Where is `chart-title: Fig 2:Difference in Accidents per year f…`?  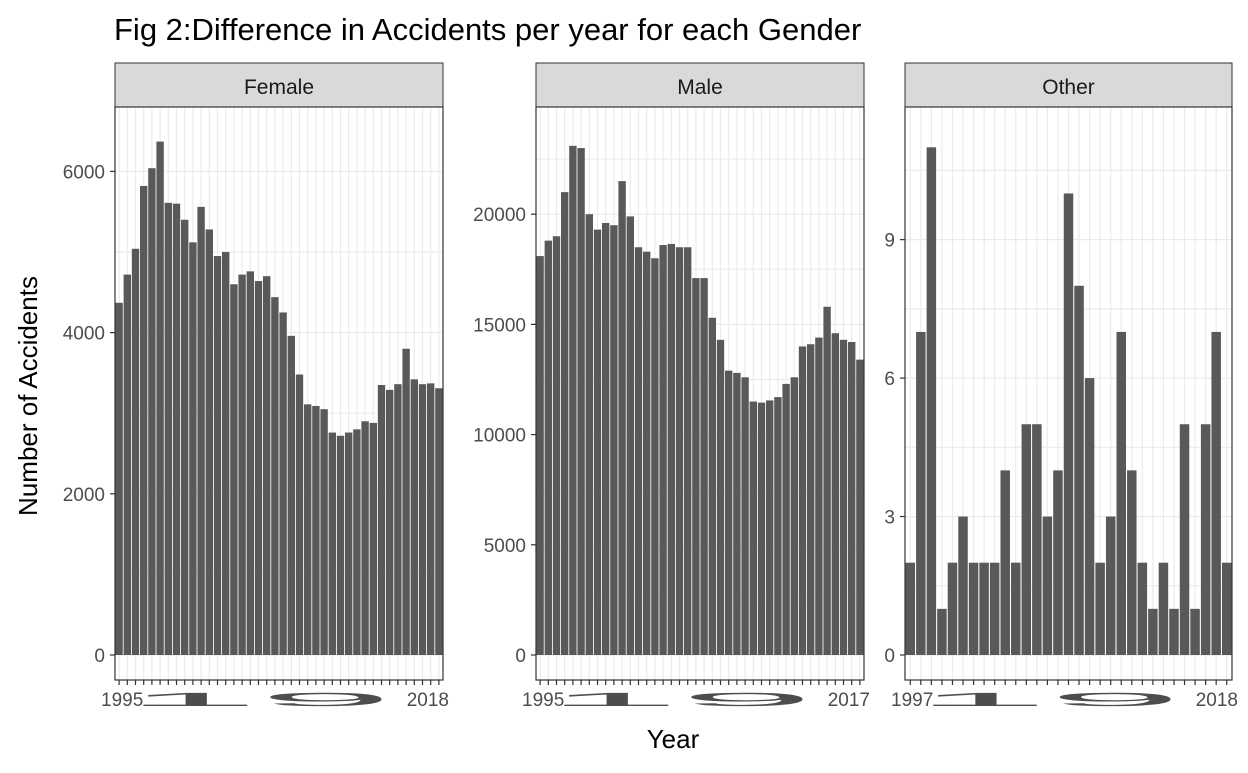
chart-title: Fig 2:Difference in Accidents per year f… is located at coordinates (487, 29).